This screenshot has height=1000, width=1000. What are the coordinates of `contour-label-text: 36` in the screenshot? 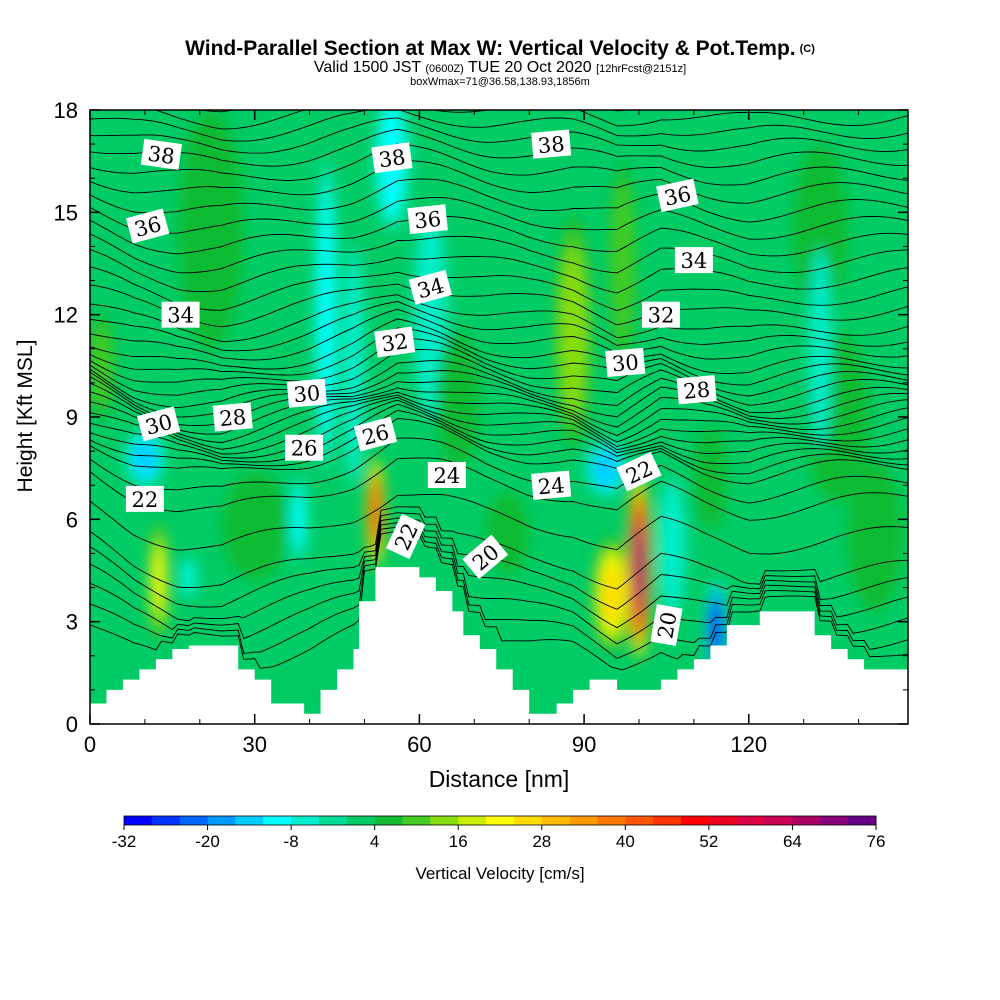 It's located at (677, 196).